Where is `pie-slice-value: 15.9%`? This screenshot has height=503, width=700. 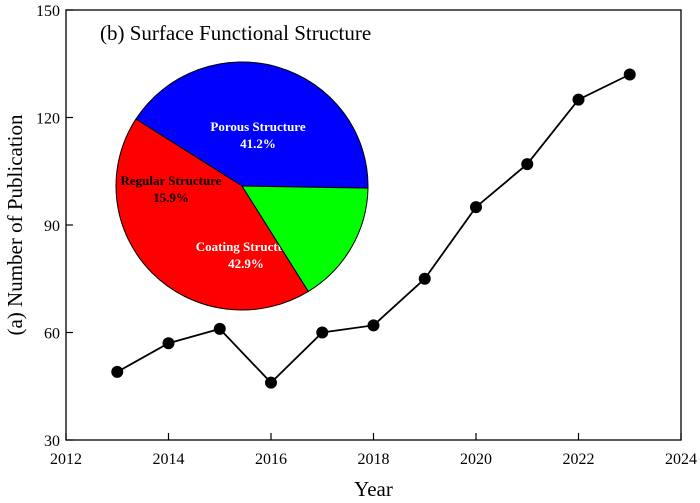 pie-slice-value: 15.9% is located at coordinates (171, 197).